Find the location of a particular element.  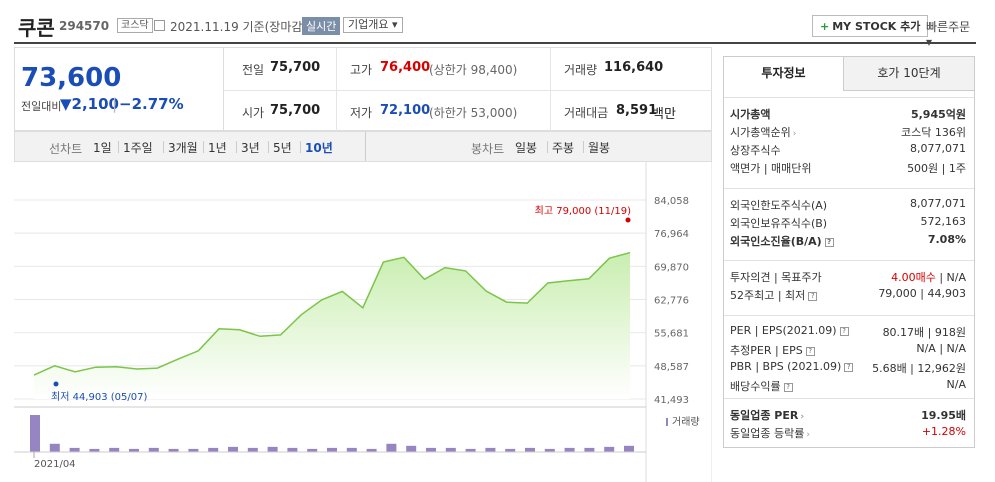

info-value: 5,945억원 is located at coordinates (938, 114).